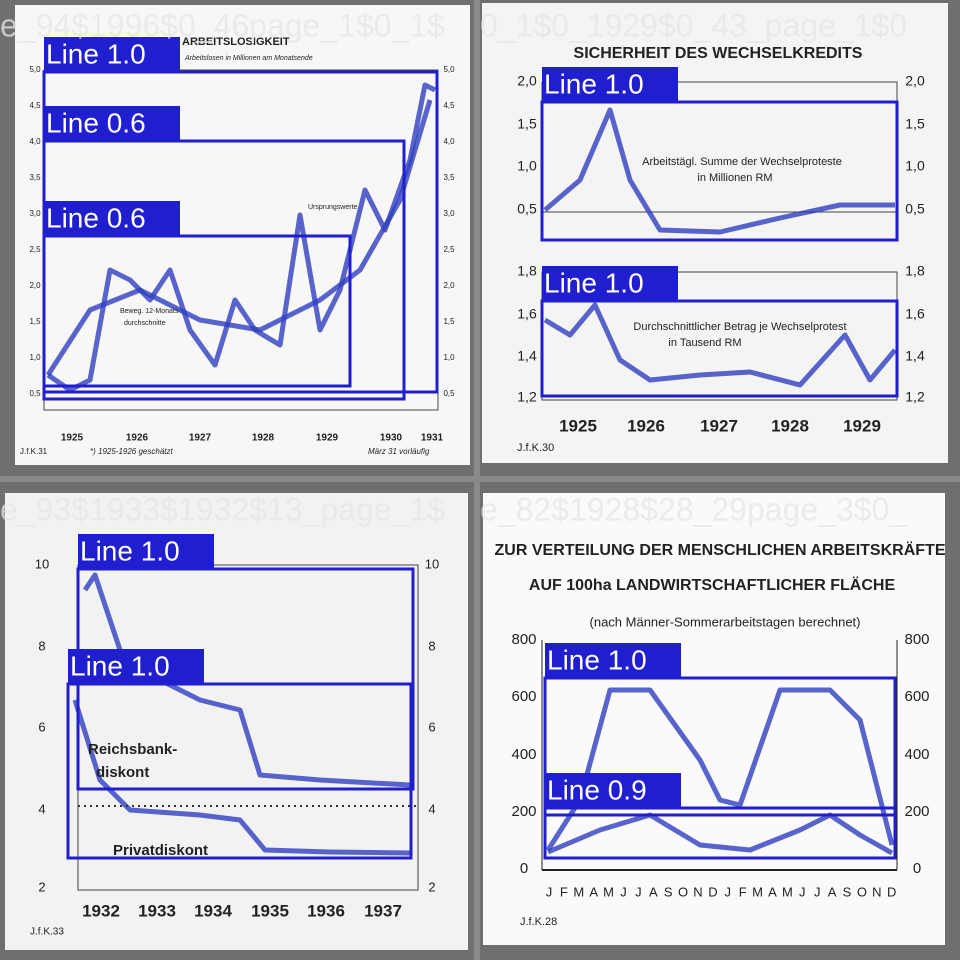 The height and width of the screenshot is (960, 960). What do you see at coordinates (391, 438) in the screenshot?
I see `x-tick-label: 1930` at bounding box center [391, 438].